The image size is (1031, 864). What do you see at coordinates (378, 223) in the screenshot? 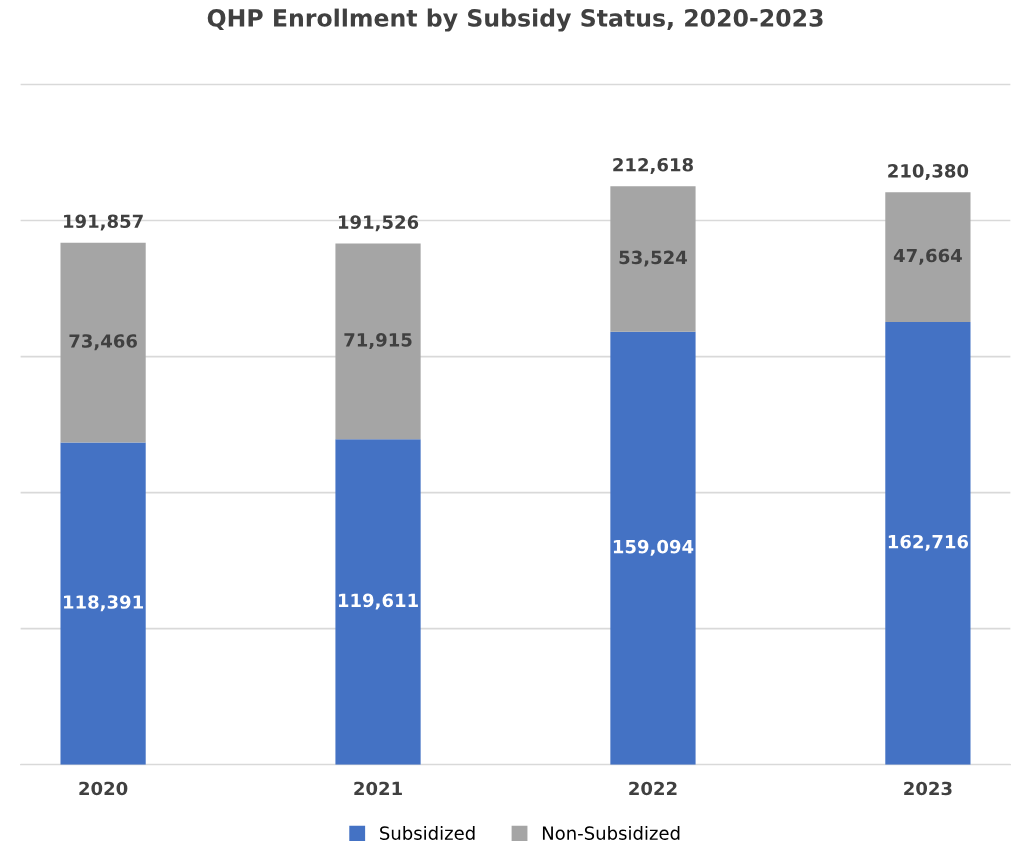
I see `total-label: 191,526` at bounding box center [378, 223].